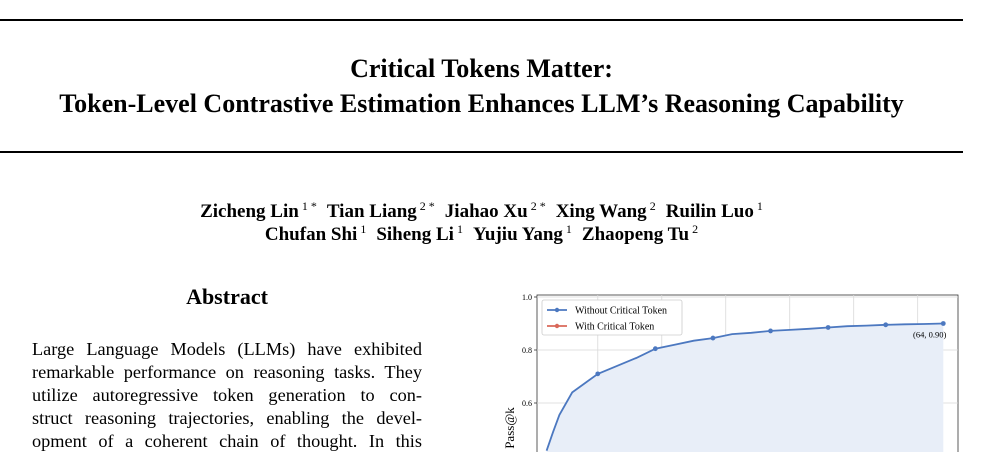 Image resolution: width=986 pixels, height=453 pixels. What do you see at coordinates (517, 235) in the screenshot?
I see `author-name: Yujiu Yang` at bounding box center [517, 235].